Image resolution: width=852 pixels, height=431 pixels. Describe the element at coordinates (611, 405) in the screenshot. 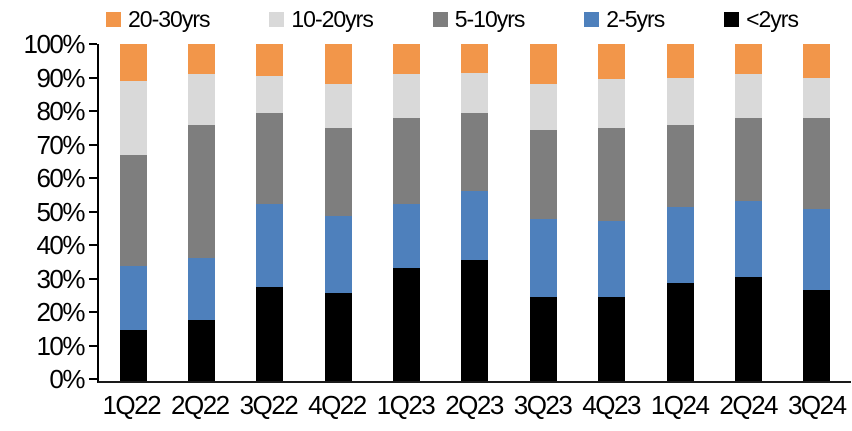

I see `x-tick-label: 4Q23` at that location.